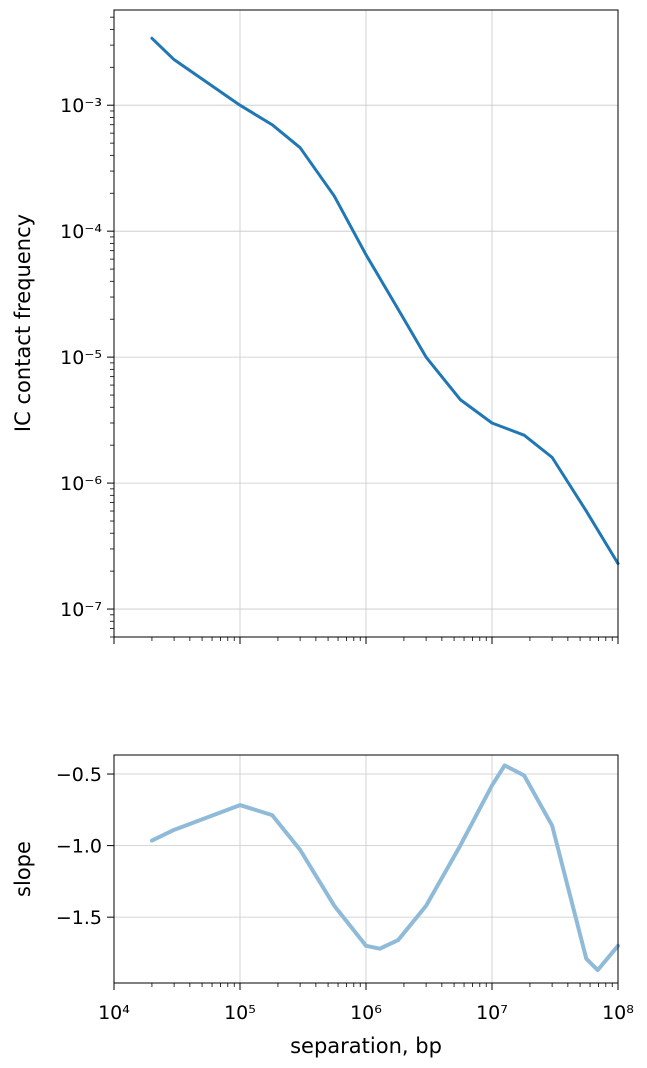  What do you see at coordinates (81, 358) in the screenshot?
I see `y-tick-label: 10⁻⁵` at bounding box center [81, 358].